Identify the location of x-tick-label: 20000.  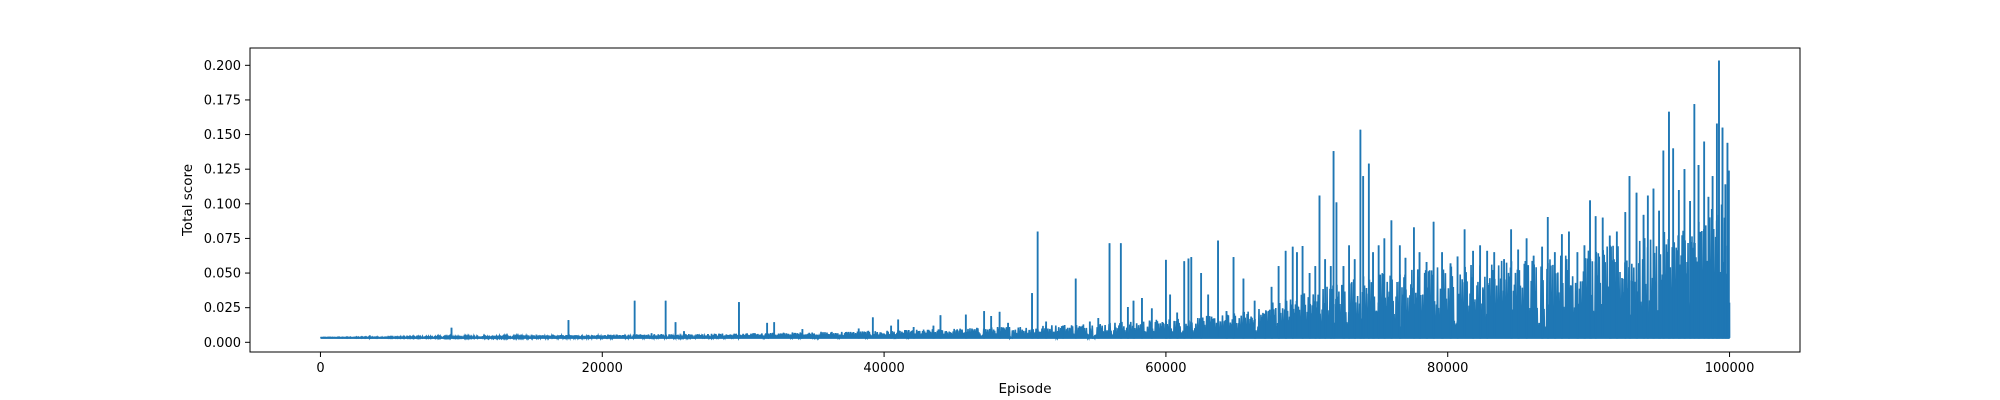
(602, 368).